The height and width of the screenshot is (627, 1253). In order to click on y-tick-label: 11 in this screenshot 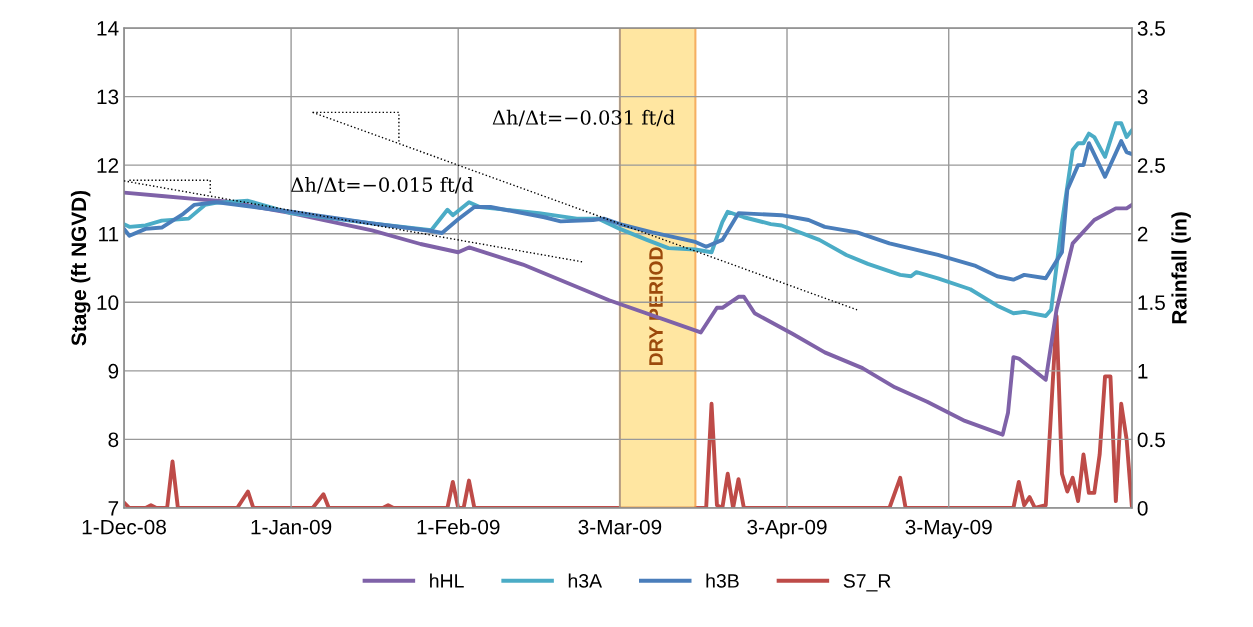, I will do `click(109, 234)`.